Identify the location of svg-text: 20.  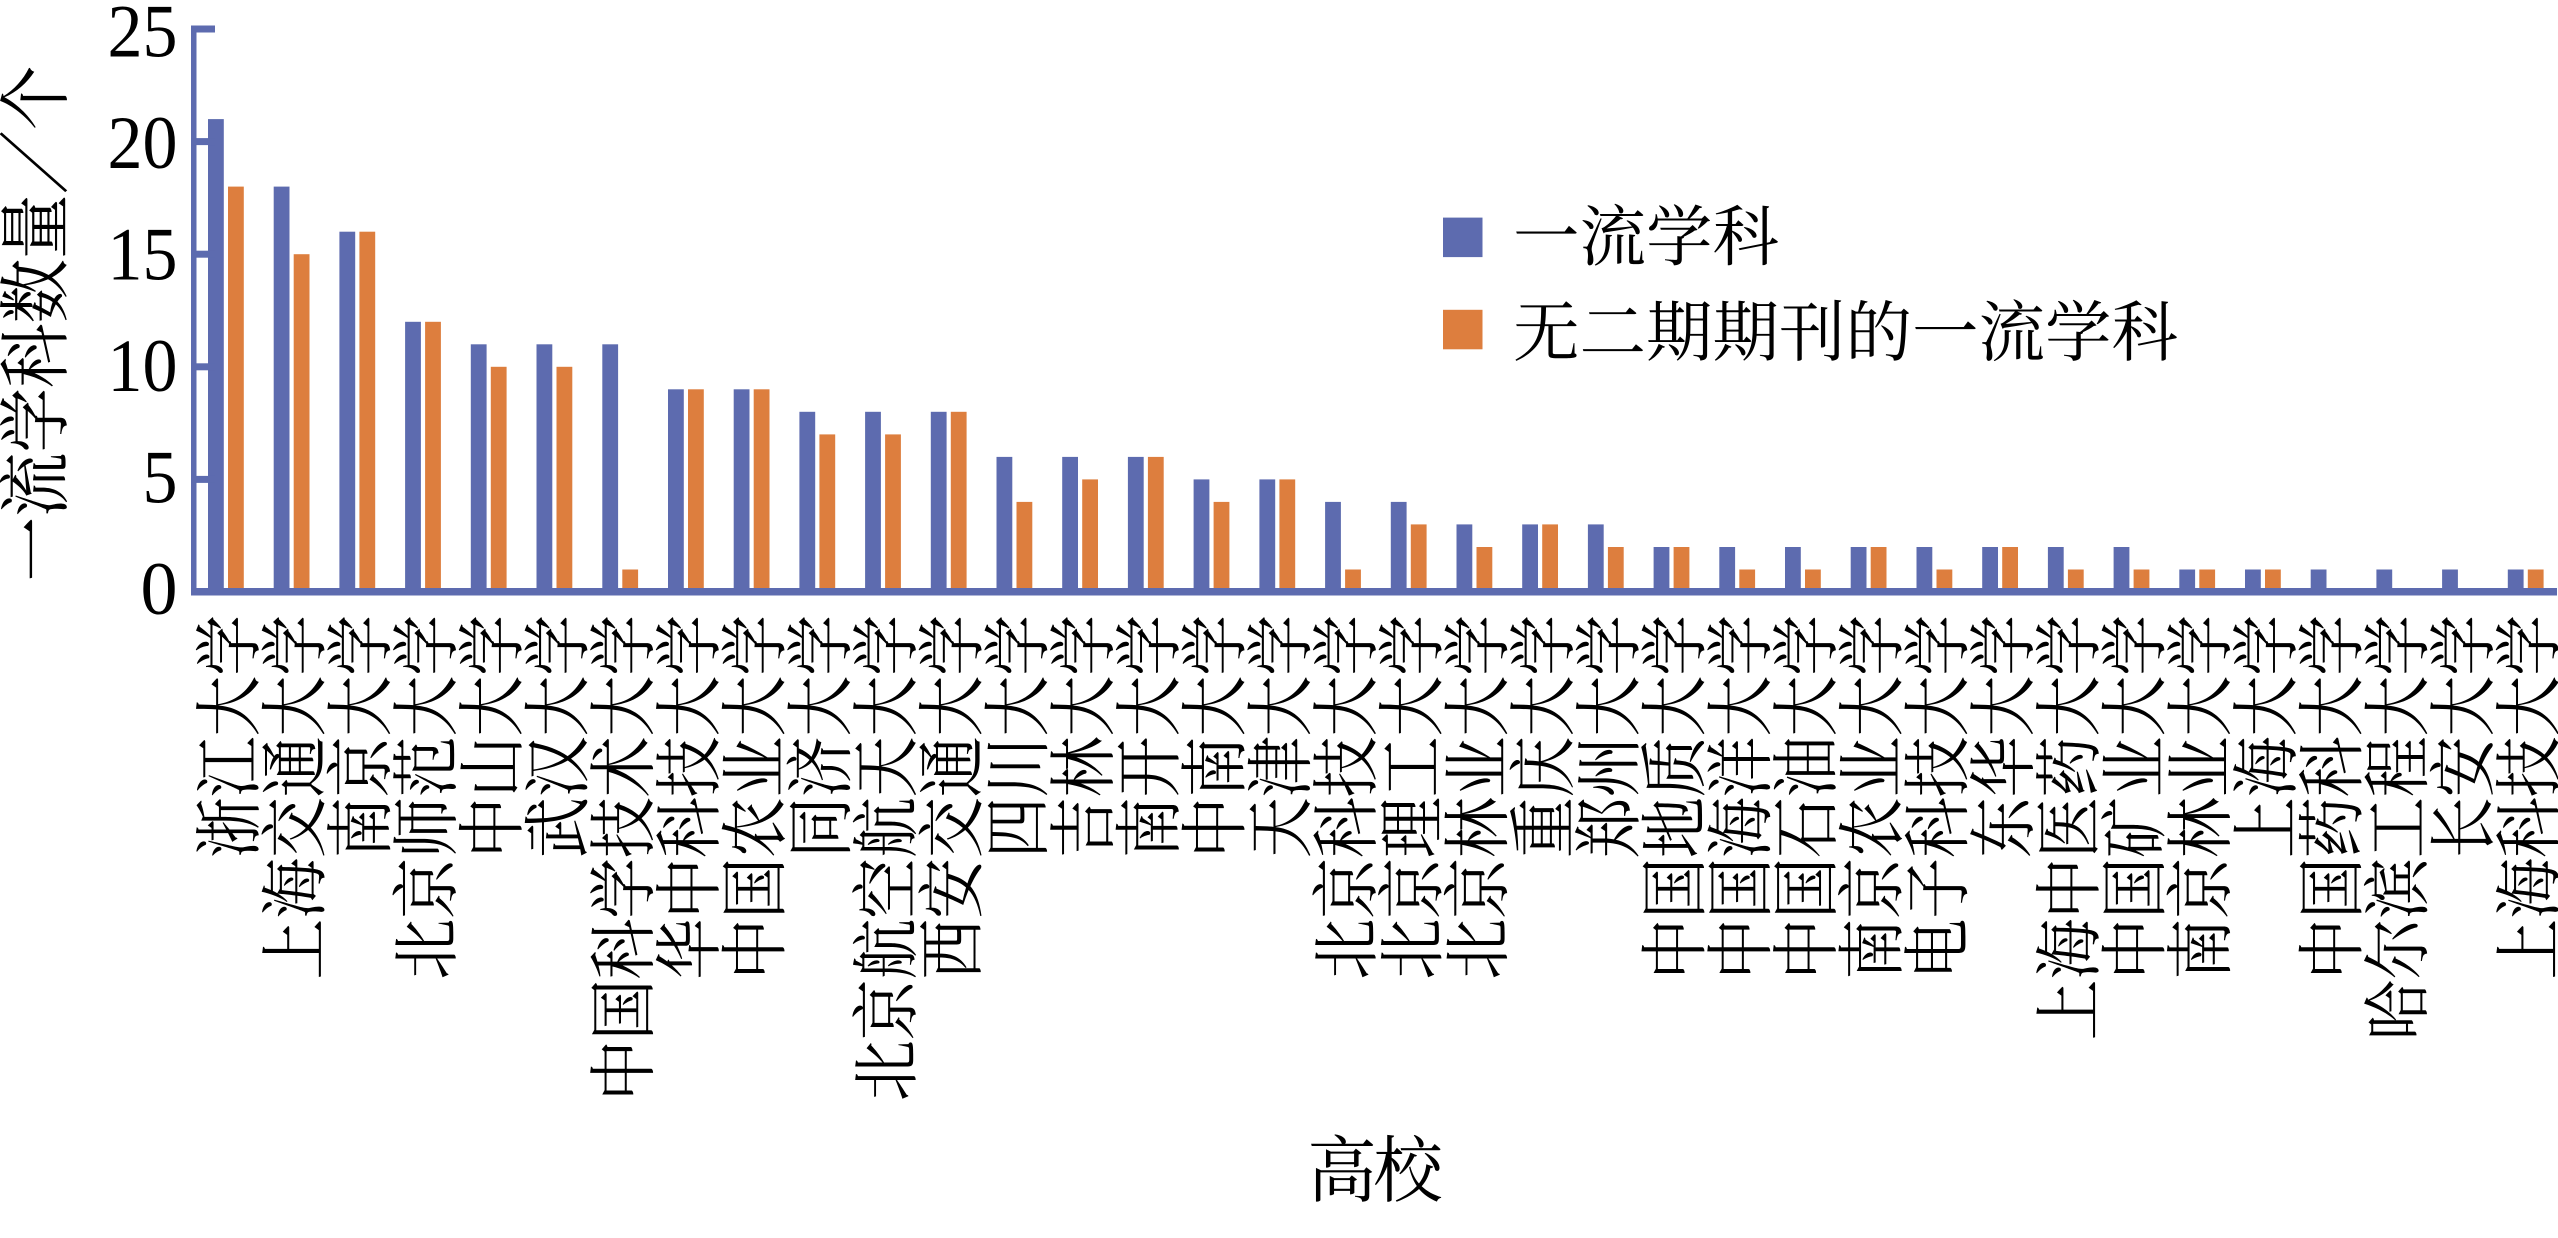
(143, 143).